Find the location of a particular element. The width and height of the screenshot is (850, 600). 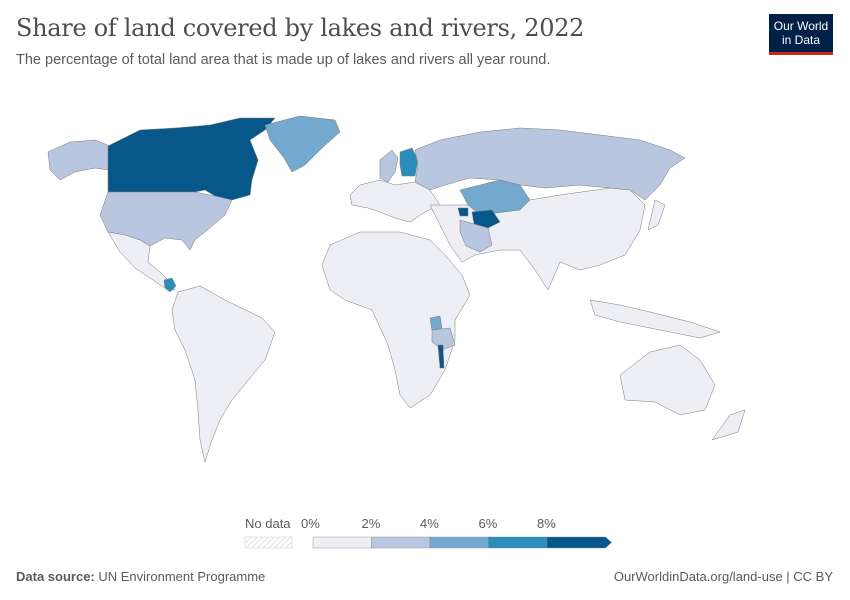

region-new-zealand is located at coordinates (728, 425).